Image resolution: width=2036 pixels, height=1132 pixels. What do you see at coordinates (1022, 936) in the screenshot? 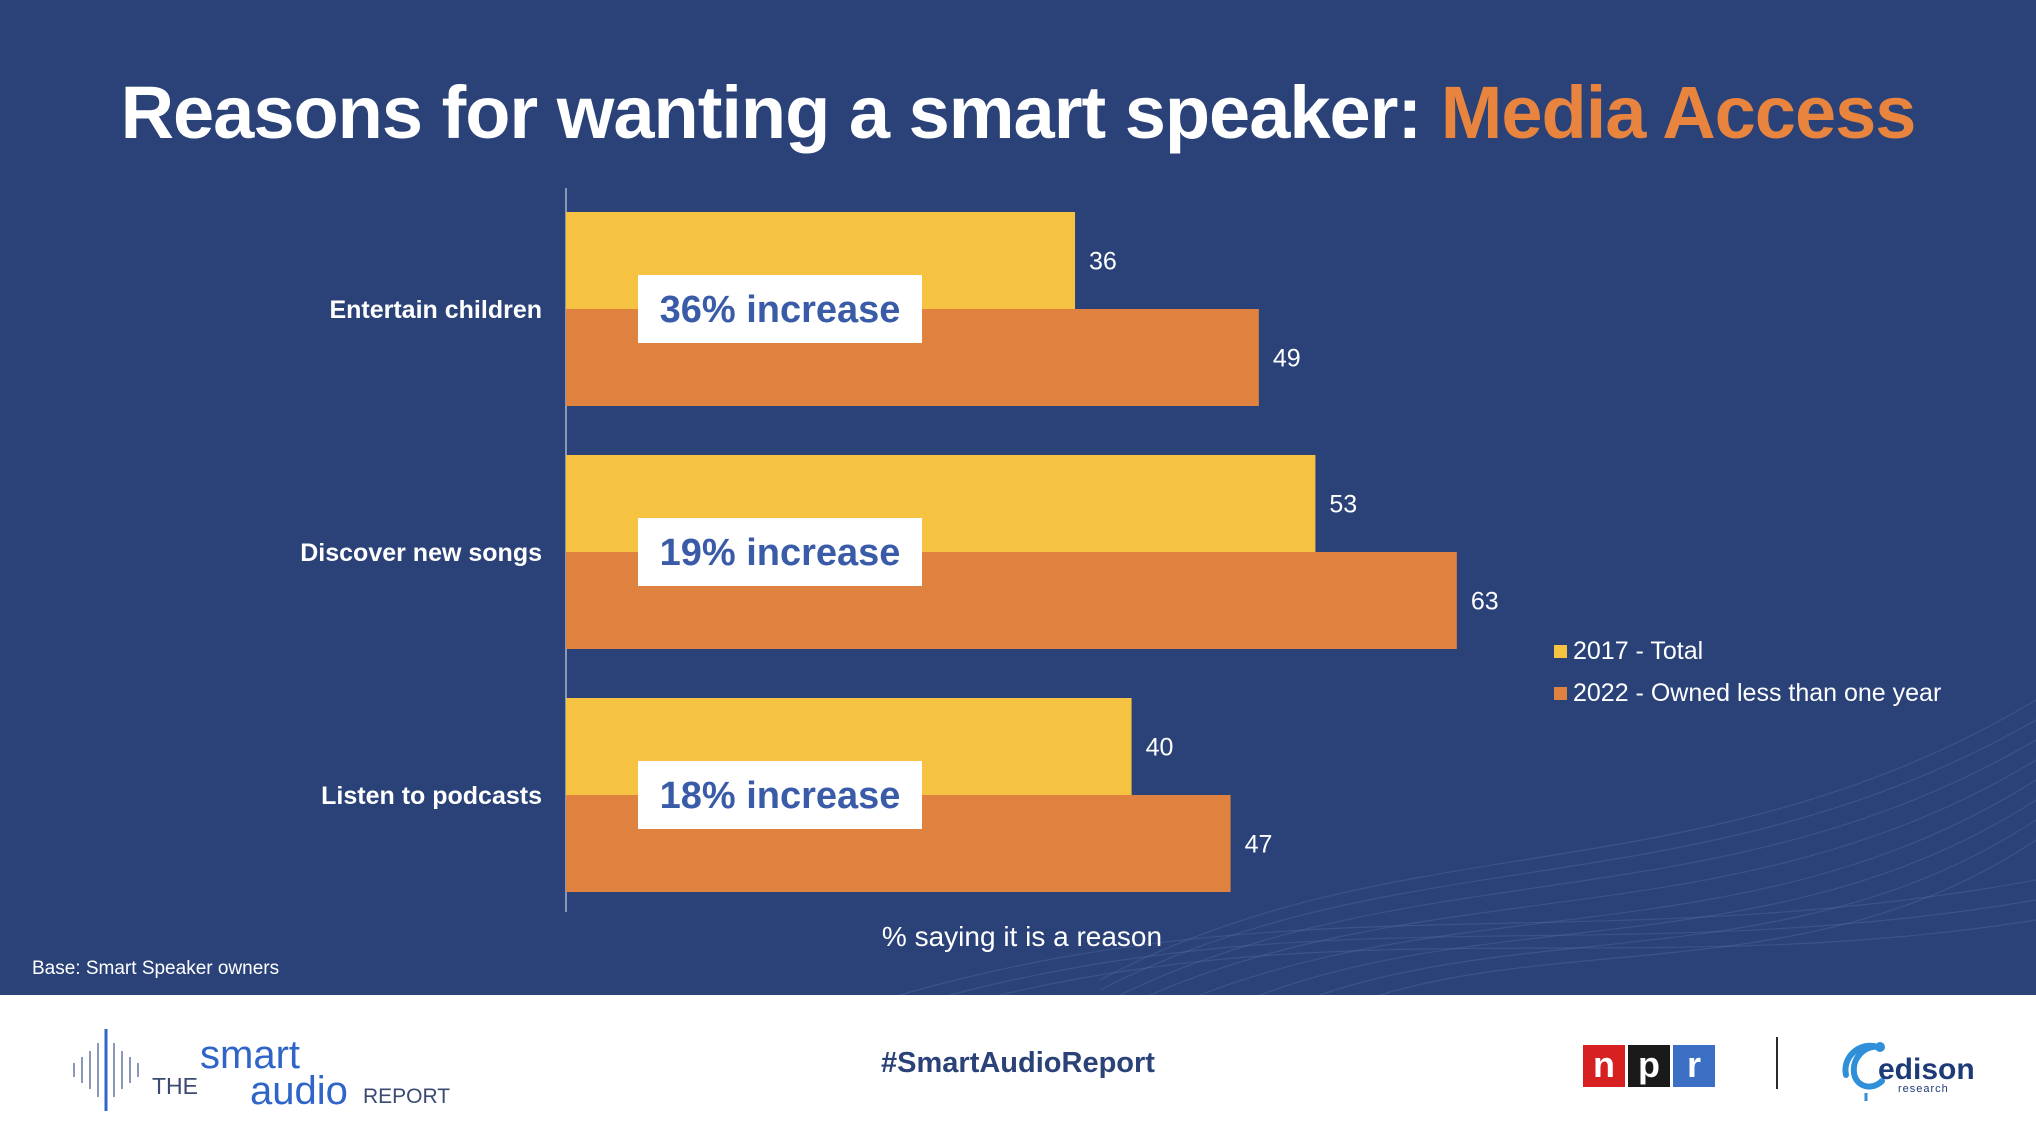
I see `x-axis-label: % saying it is a reason` at bounding box center [1022, 936].